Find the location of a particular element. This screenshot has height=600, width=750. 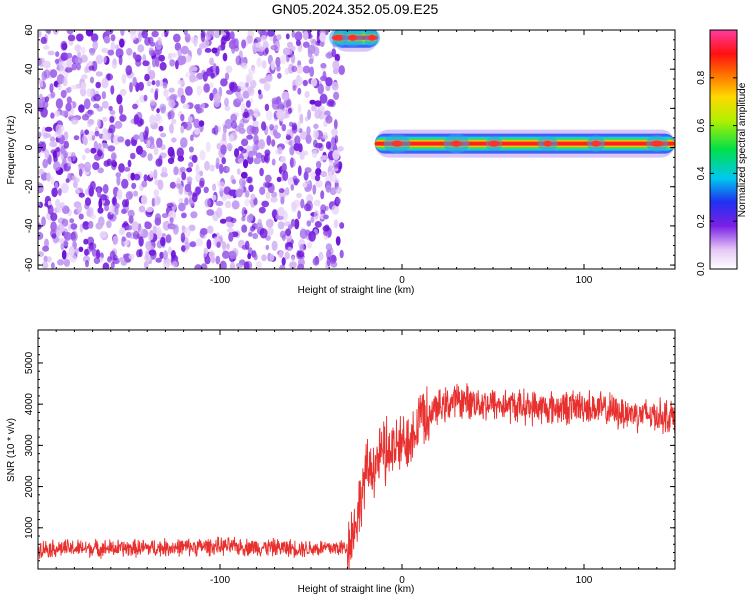

y-tick-label: 1000 is located at coordinates (29, 527).